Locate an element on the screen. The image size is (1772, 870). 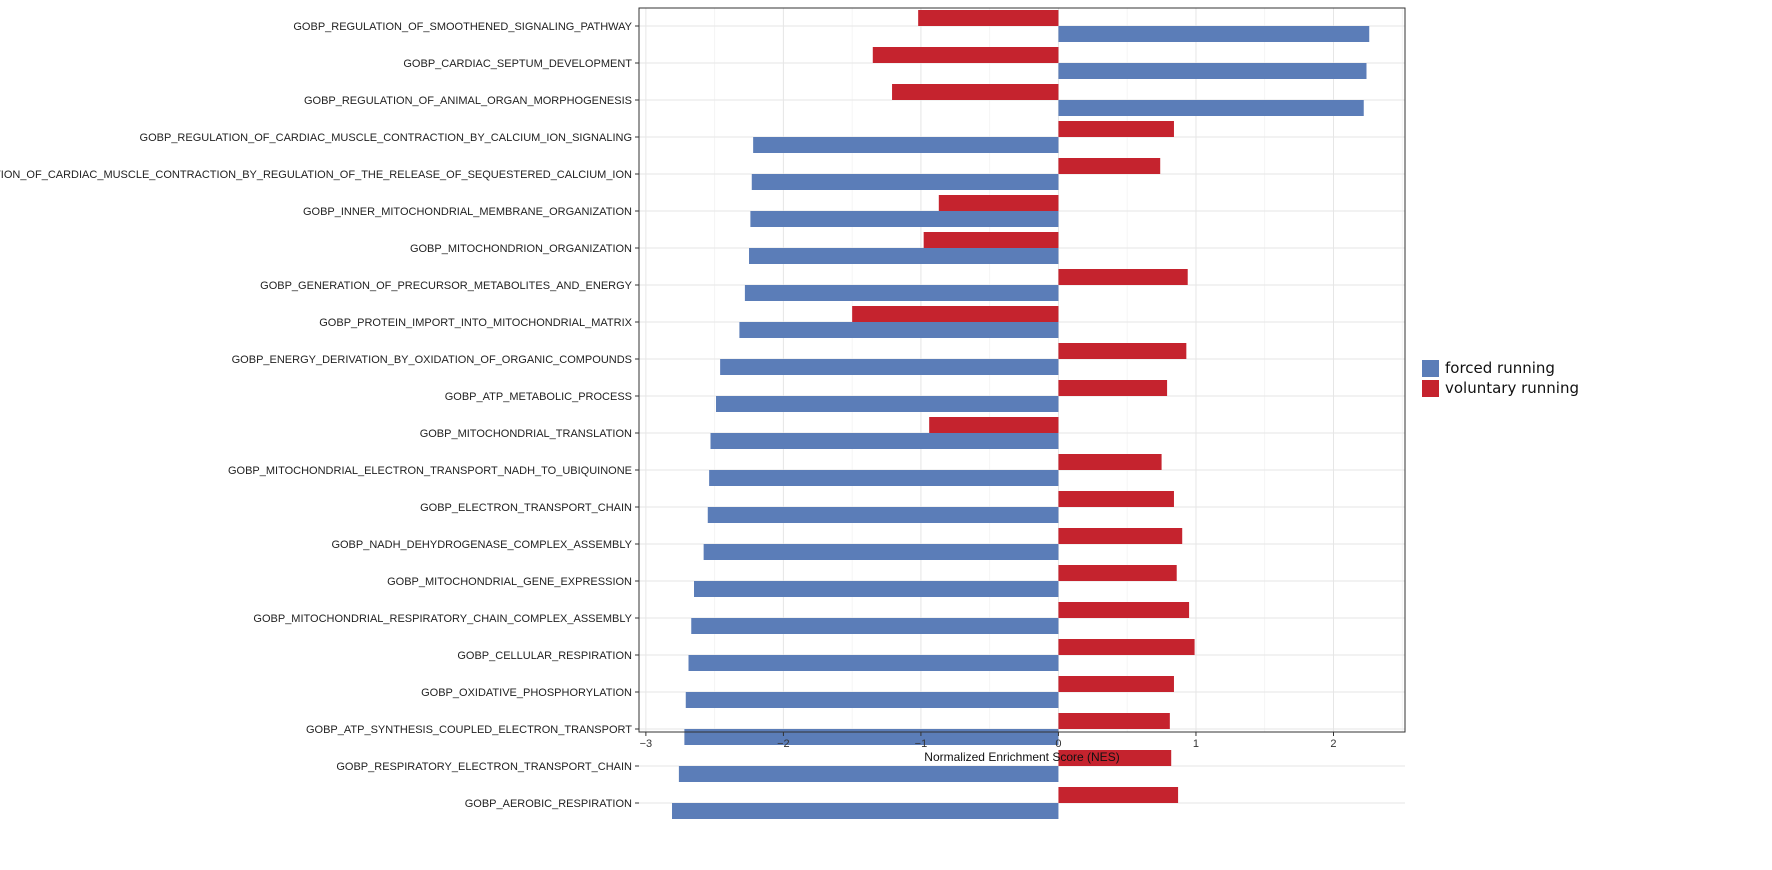
x-axis-ticks: −3 −2 −1 0 1 2 is located at coordinates (988, 741).